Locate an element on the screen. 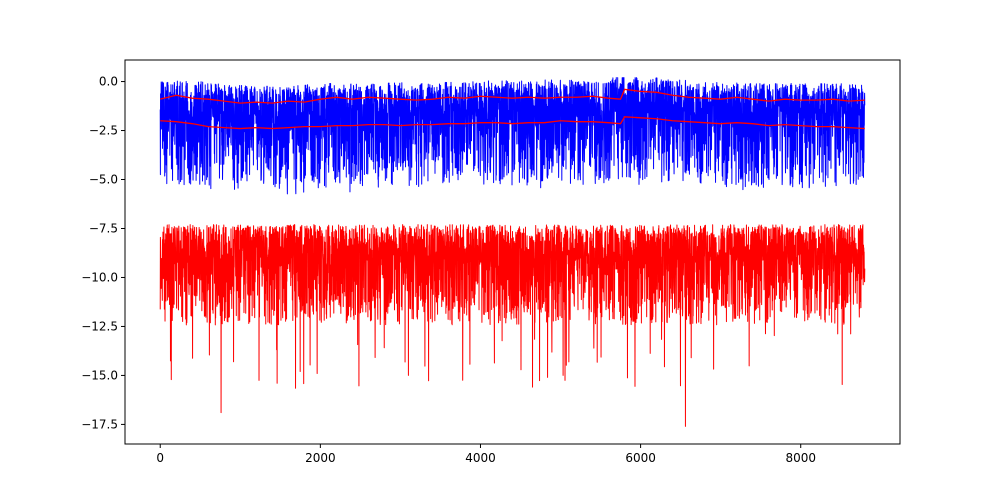 The height and width of the screenshot is (500, 1000). x-tick-label: 8000 is located at coordinates (800, 458).